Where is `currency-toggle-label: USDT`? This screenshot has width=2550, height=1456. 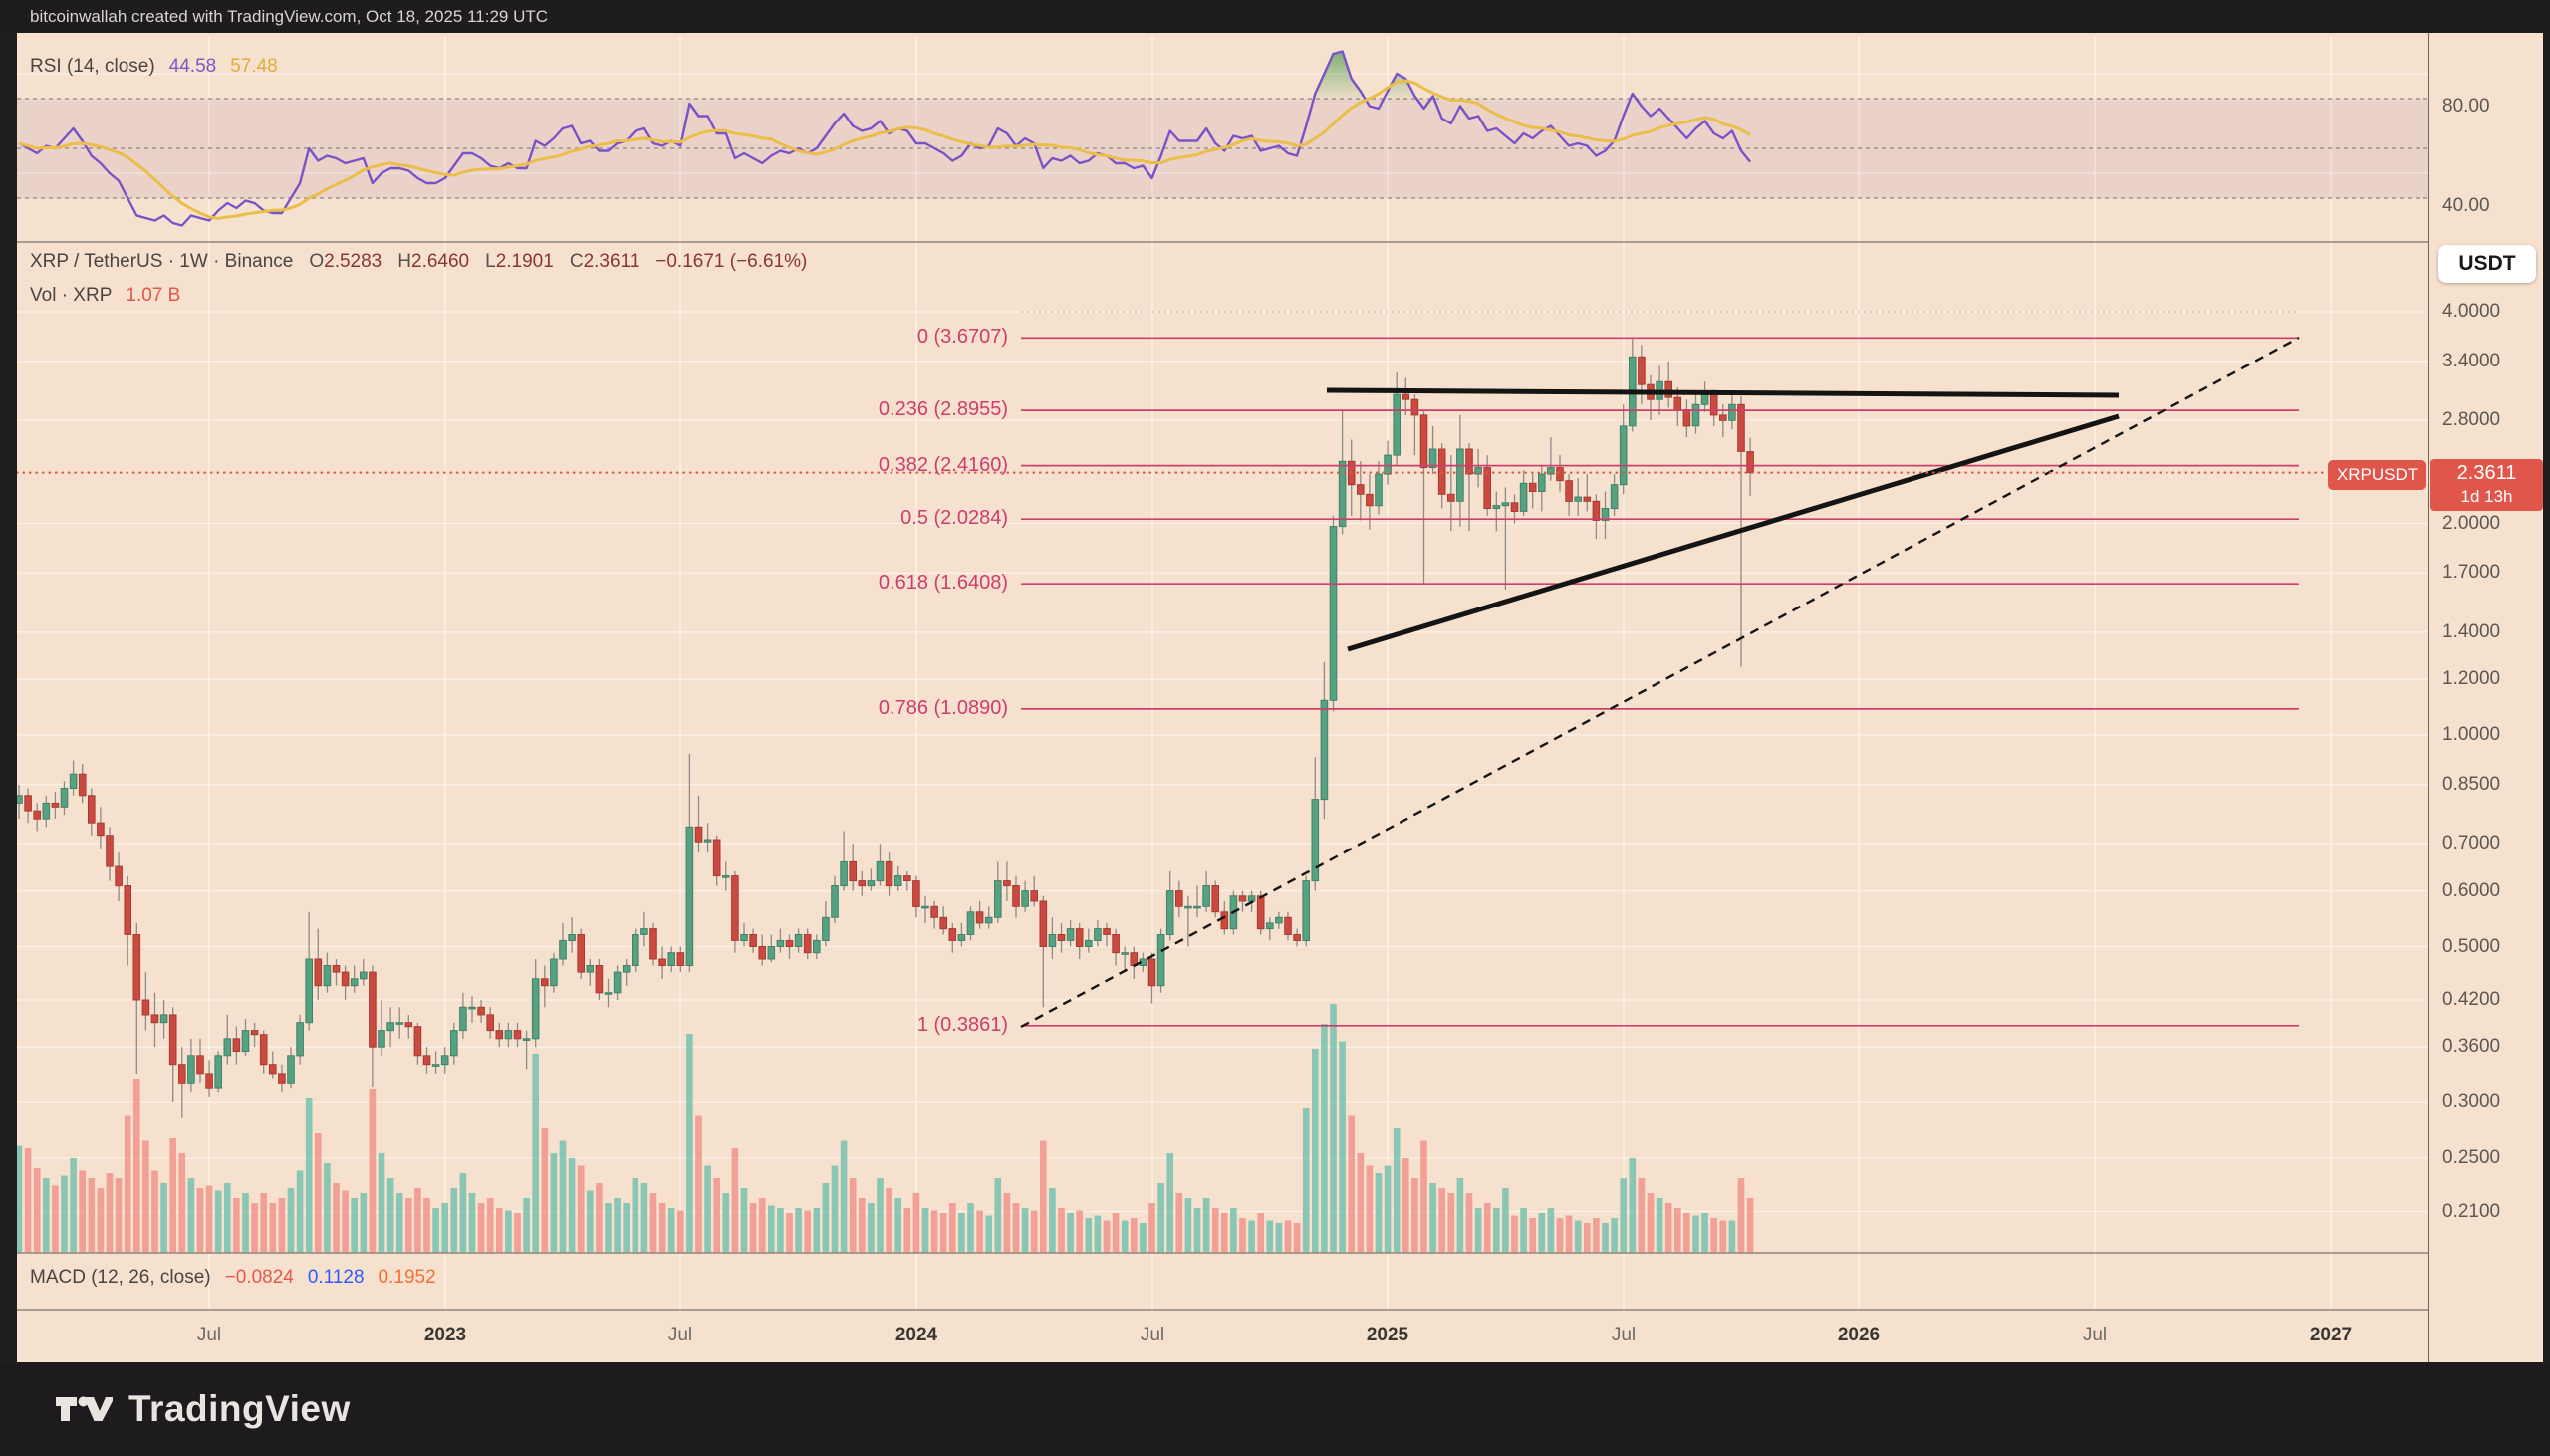 currency-toggle-label: USDT is located at coordinates (2487, 263).